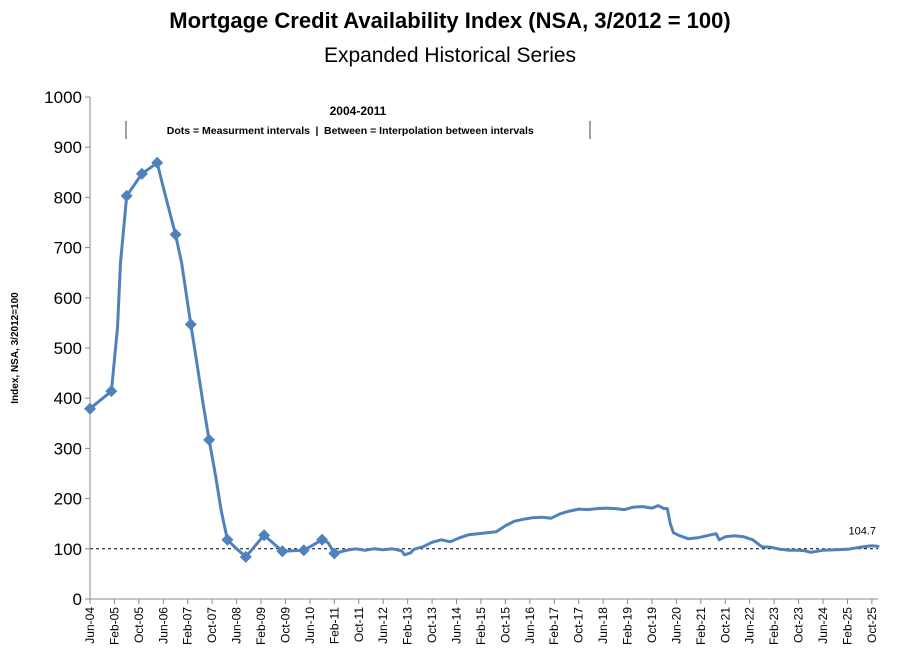 Image resolution: width=900 pixels, height=669 pixels. I want to click on x-tick-label: Oct-15, so click(505, 625).